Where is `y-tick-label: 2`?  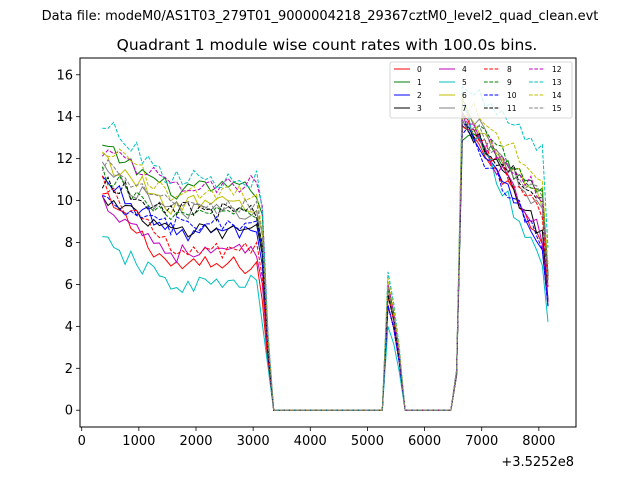
y-tick-label: 2 is located at coordinates (69, 369).